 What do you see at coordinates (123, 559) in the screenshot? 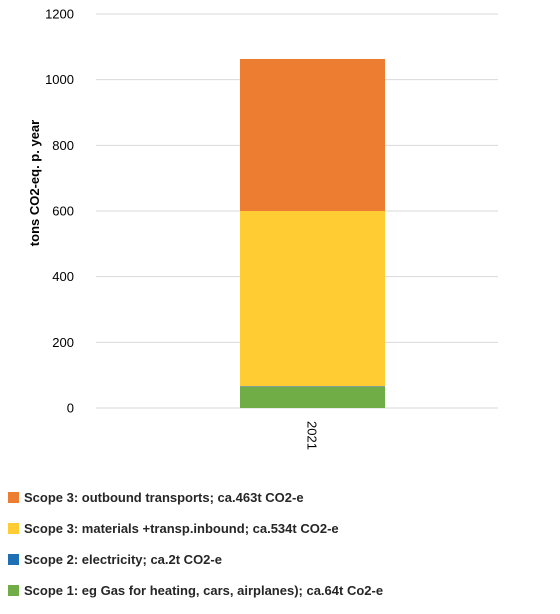
I see `legend-label: Scope 2: electricity; ca.2t CO2-e` at bounding box center [123, 559].